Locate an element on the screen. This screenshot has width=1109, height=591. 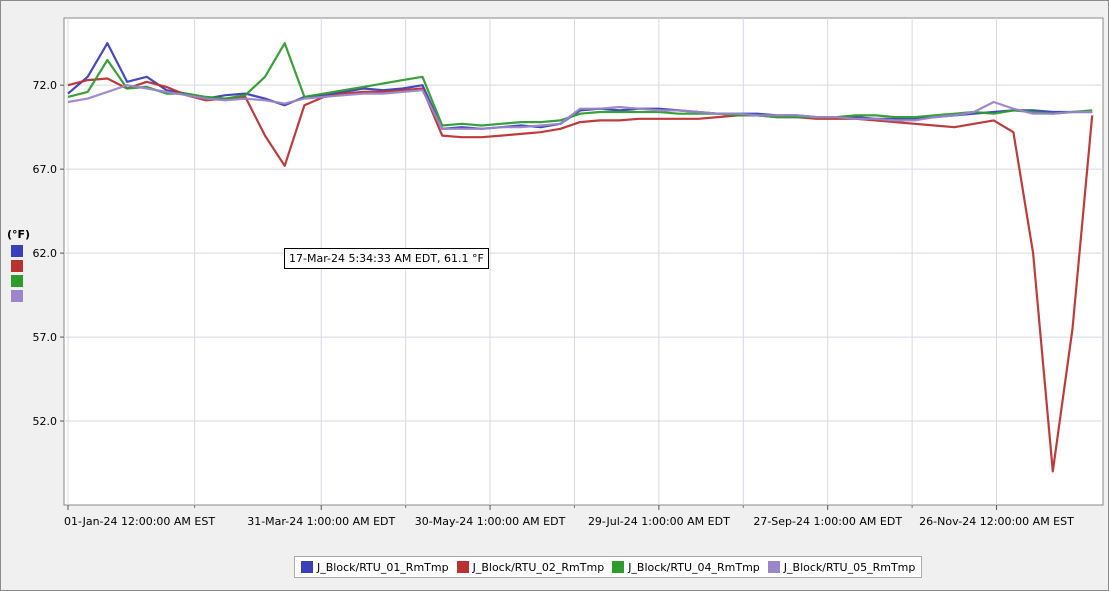
x-tick-label: 26-Nov-24 12:00:00 AM EST is located at coordinates (996, 521).